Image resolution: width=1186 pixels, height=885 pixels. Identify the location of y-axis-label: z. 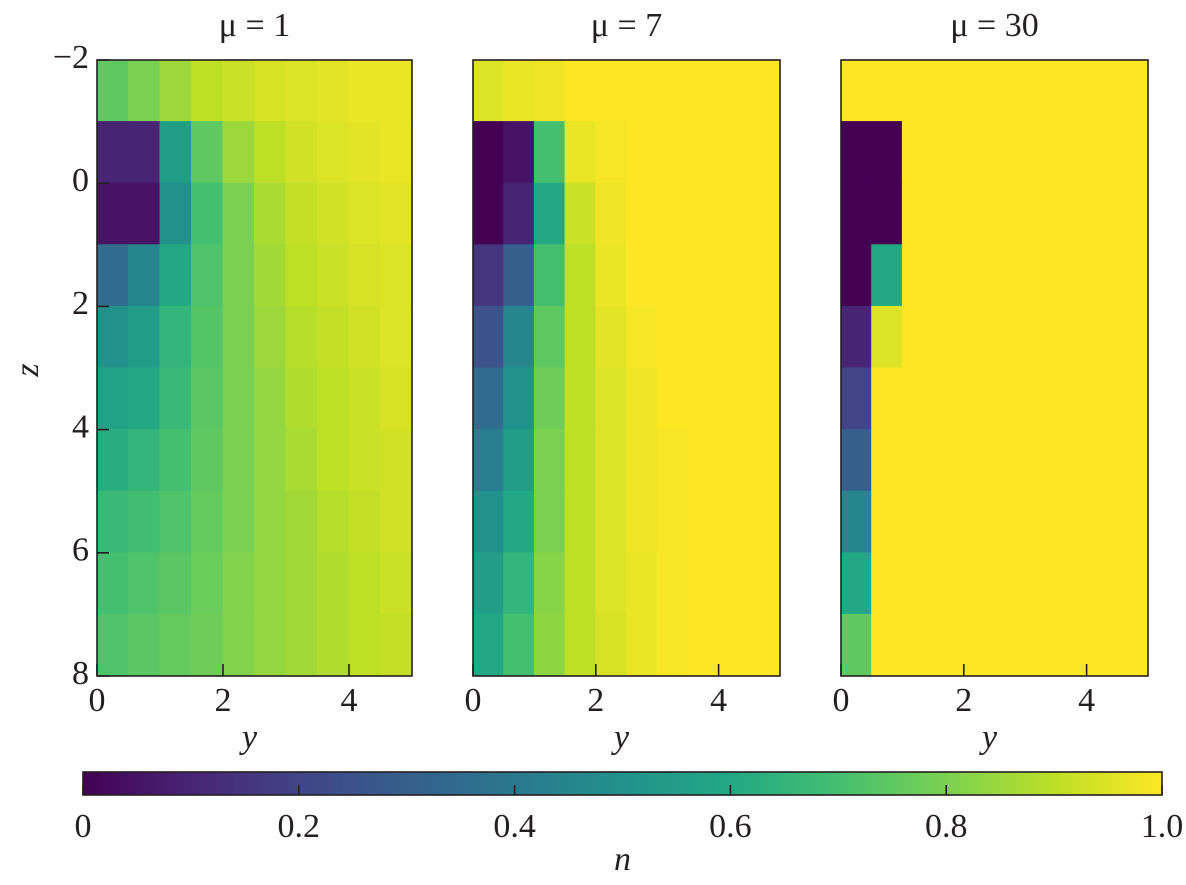
(27, 370).